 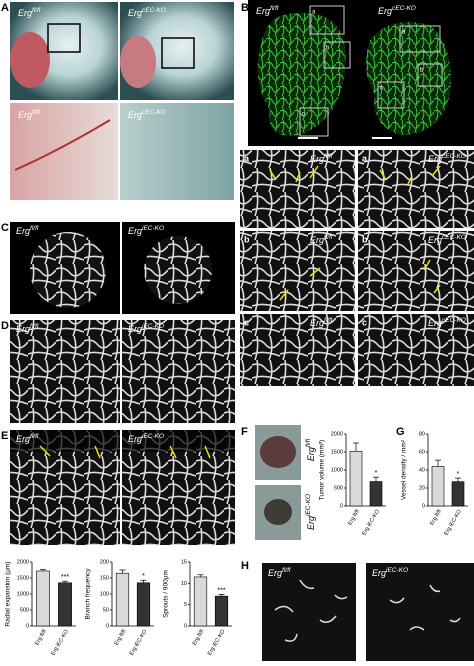 What do you see at coordinates (308, 138) in the screenshot?
I see `scale-bar` at bounding box center [308, 138].